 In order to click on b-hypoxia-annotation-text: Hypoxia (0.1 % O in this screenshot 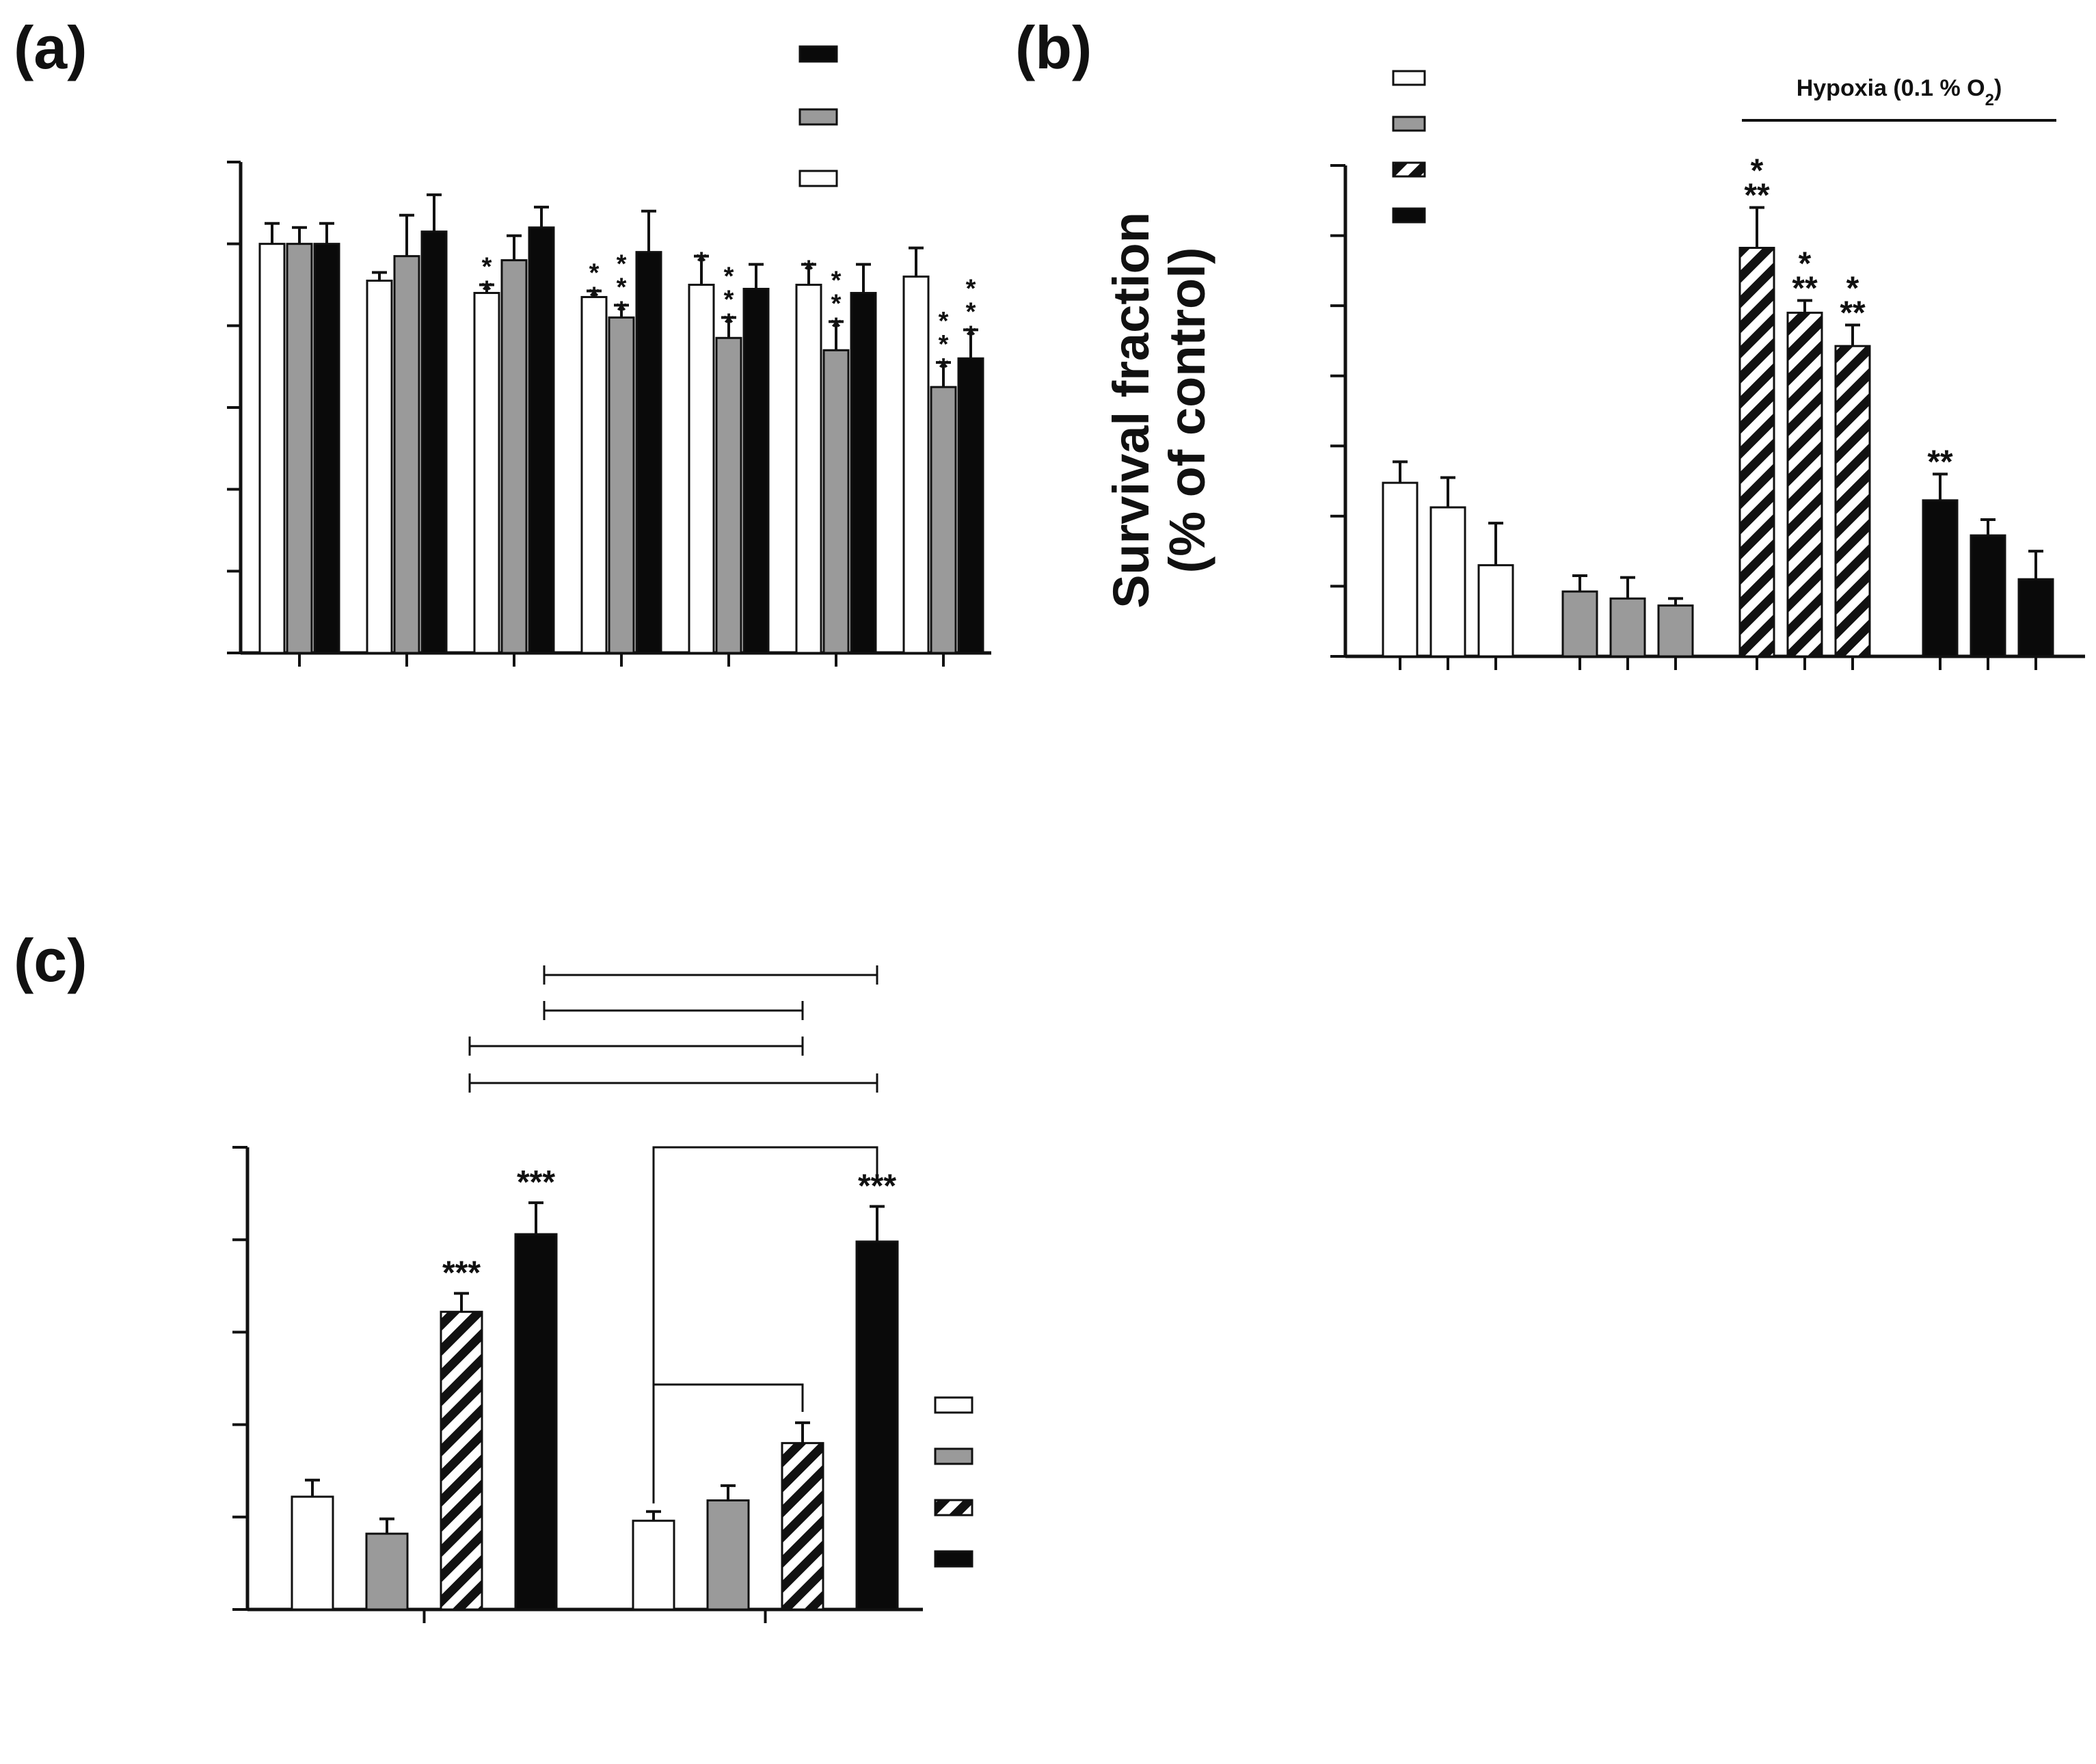, I will do `click(1891, 88)`.